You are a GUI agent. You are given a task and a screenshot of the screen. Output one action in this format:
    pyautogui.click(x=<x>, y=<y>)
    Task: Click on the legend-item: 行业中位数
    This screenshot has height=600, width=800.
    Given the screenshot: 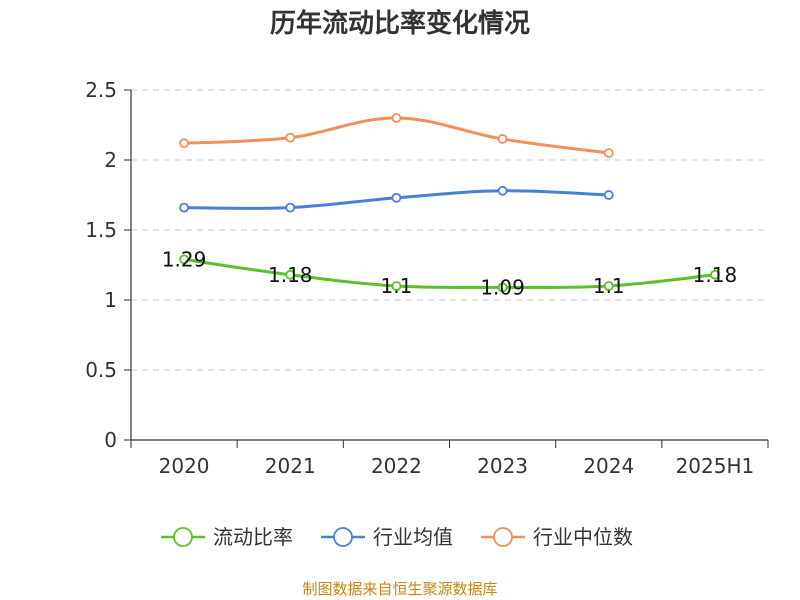 What is the action you would take?
    pyautogui.click(x=557, y=537)
    